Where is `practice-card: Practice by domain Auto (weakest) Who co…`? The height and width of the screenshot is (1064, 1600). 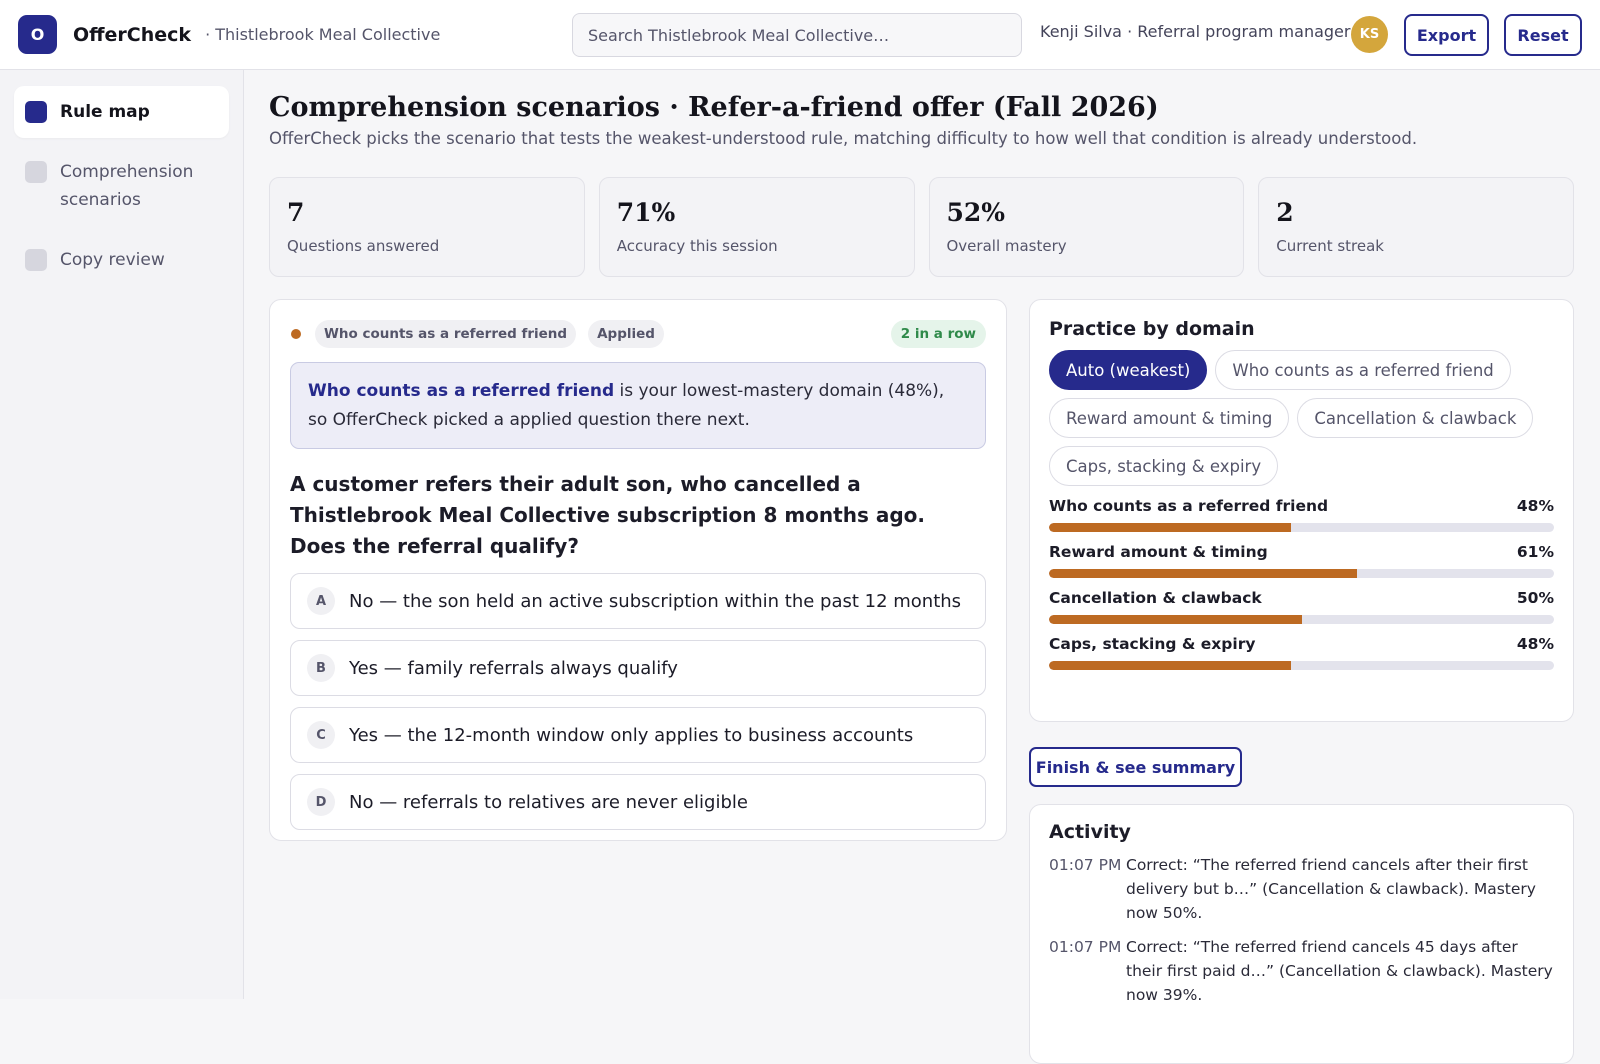 practice-card: Practice by domain Auto (weakest) Who co… is located at coordinates (1301, 510).